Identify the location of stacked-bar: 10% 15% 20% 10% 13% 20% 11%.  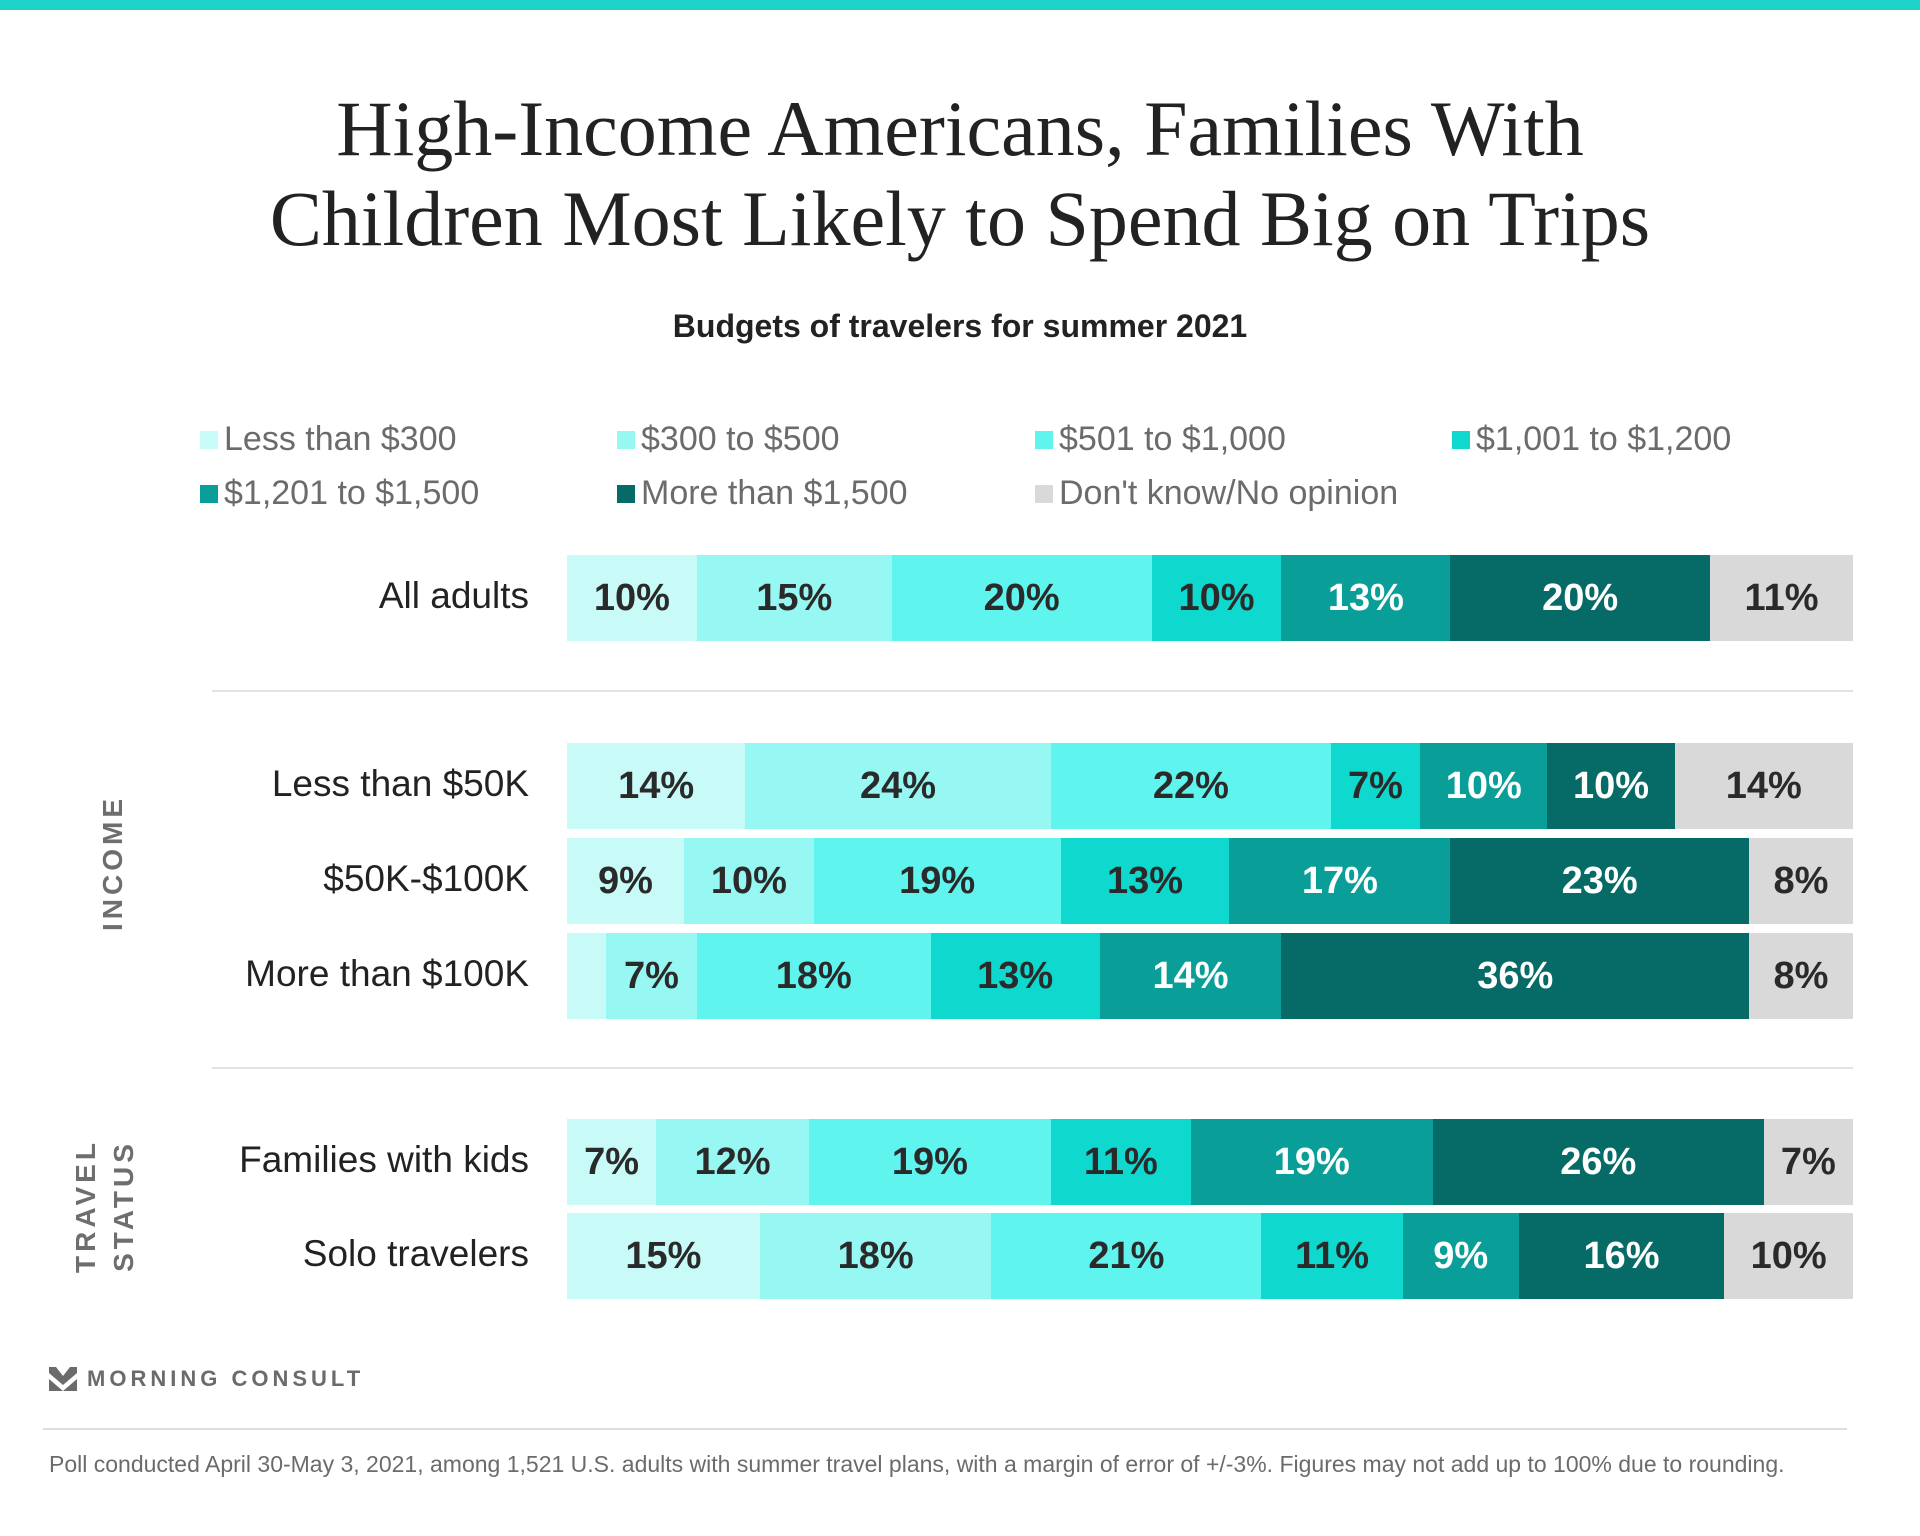
(1210, 598).